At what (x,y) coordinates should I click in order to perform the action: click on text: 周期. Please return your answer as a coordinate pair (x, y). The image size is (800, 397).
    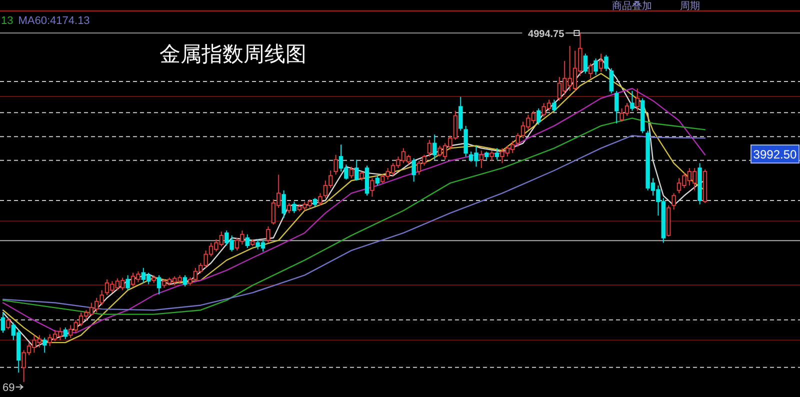
    Looking at the image, I should click on (690, 6).